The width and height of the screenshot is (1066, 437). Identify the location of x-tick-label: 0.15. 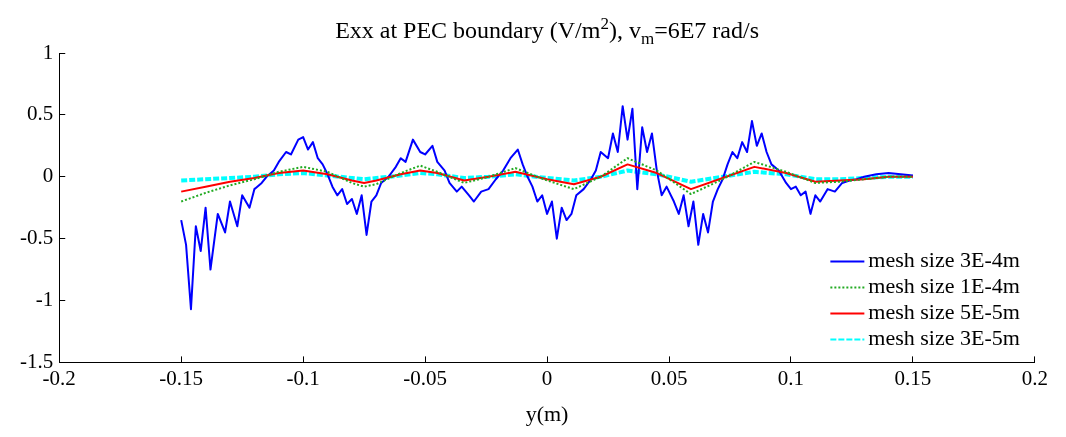
(913, 377).